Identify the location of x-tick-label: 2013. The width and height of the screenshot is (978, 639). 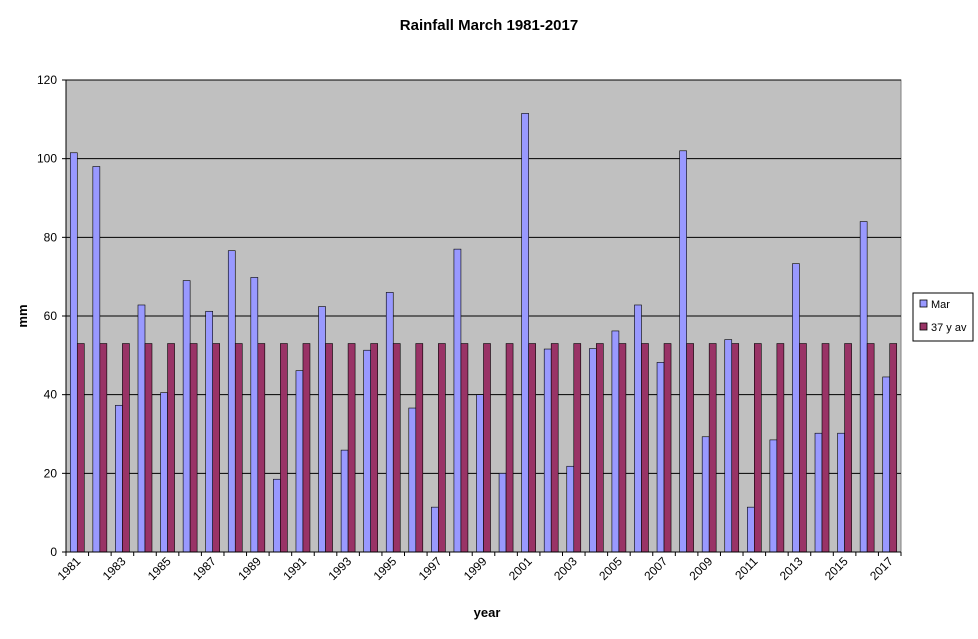
(791, 568).